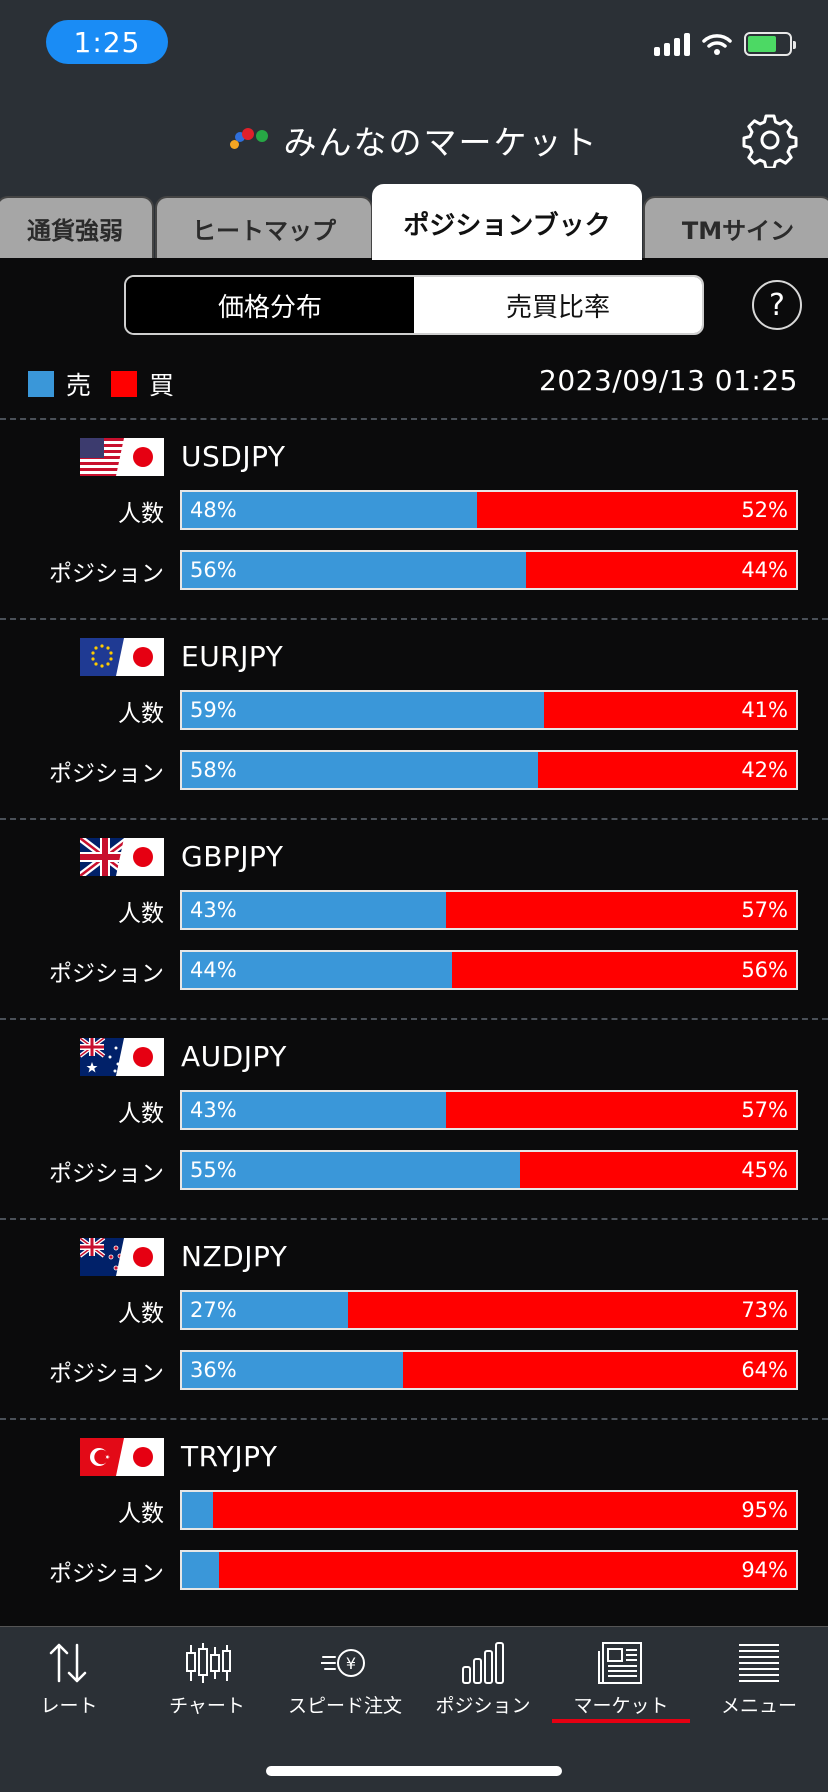 This screenshot has height=1792, width=828. Describe the element at coordinates (507, 1570) in the screenshot. I see `buy-segment: 94%` at that location.